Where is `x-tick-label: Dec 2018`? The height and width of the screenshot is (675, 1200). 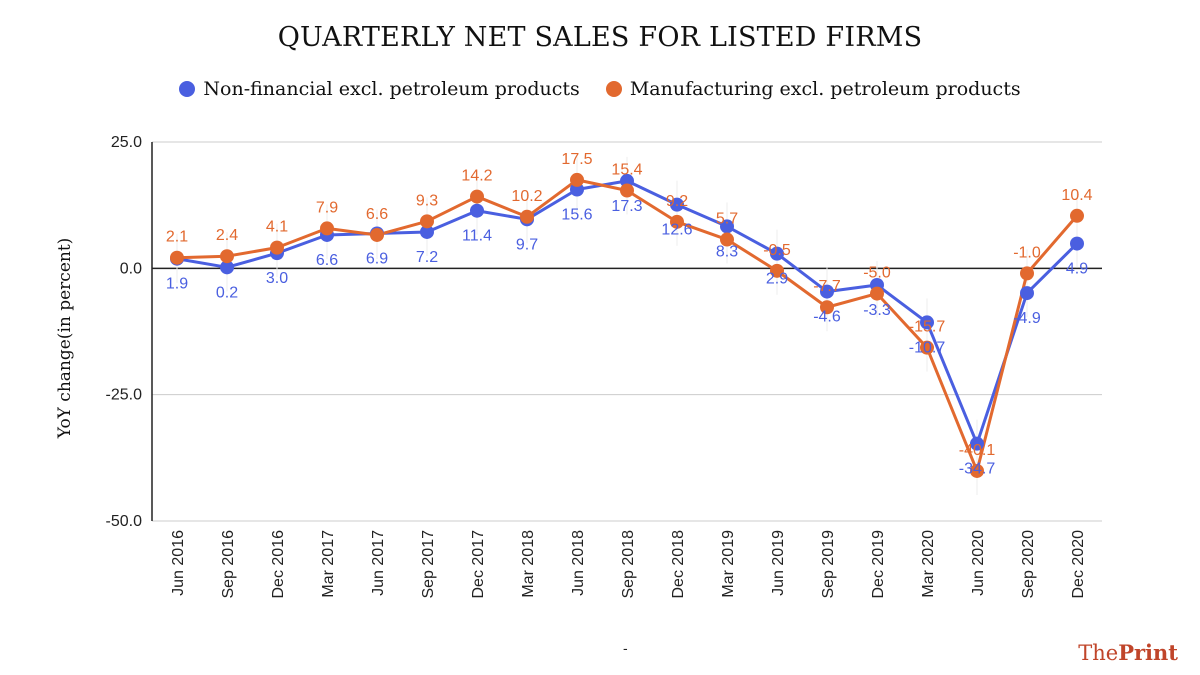
x-tick-label: Dec 2018 is located at coordinates (678, 564).